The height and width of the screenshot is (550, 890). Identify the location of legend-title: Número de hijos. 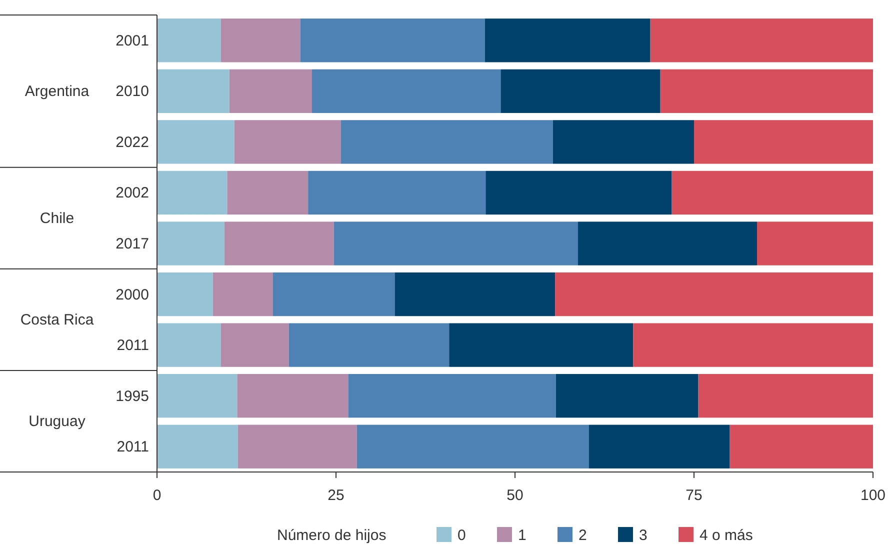
(331, 535).